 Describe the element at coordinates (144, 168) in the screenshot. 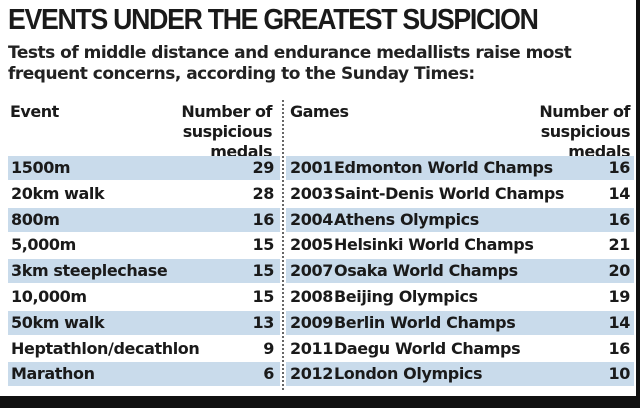

I see `table-row: 1500m 29` at that location.